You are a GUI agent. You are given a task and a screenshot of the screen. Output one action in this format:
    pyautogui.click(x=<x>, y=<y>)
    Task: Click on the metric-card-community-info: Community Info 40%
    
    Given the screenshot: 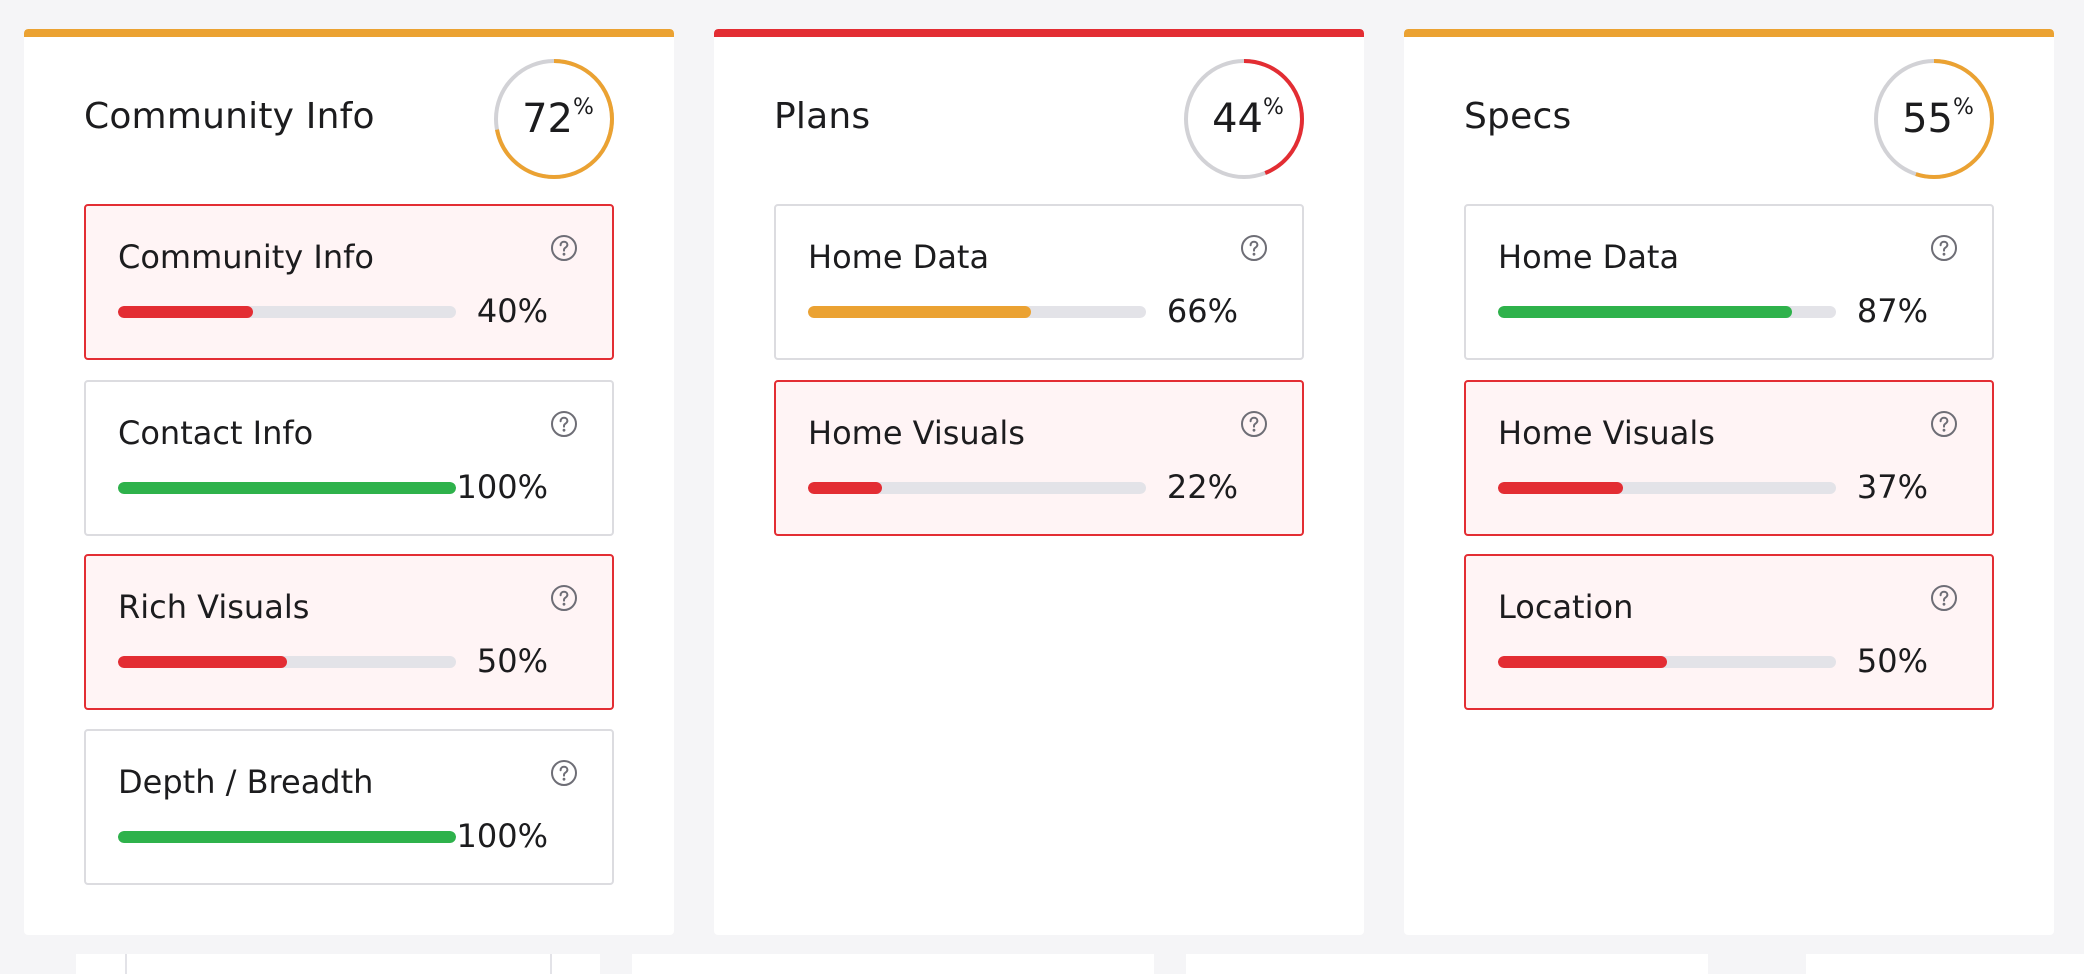 What is the action you would take?
    pyautogui.click(x=349, y=282)
    